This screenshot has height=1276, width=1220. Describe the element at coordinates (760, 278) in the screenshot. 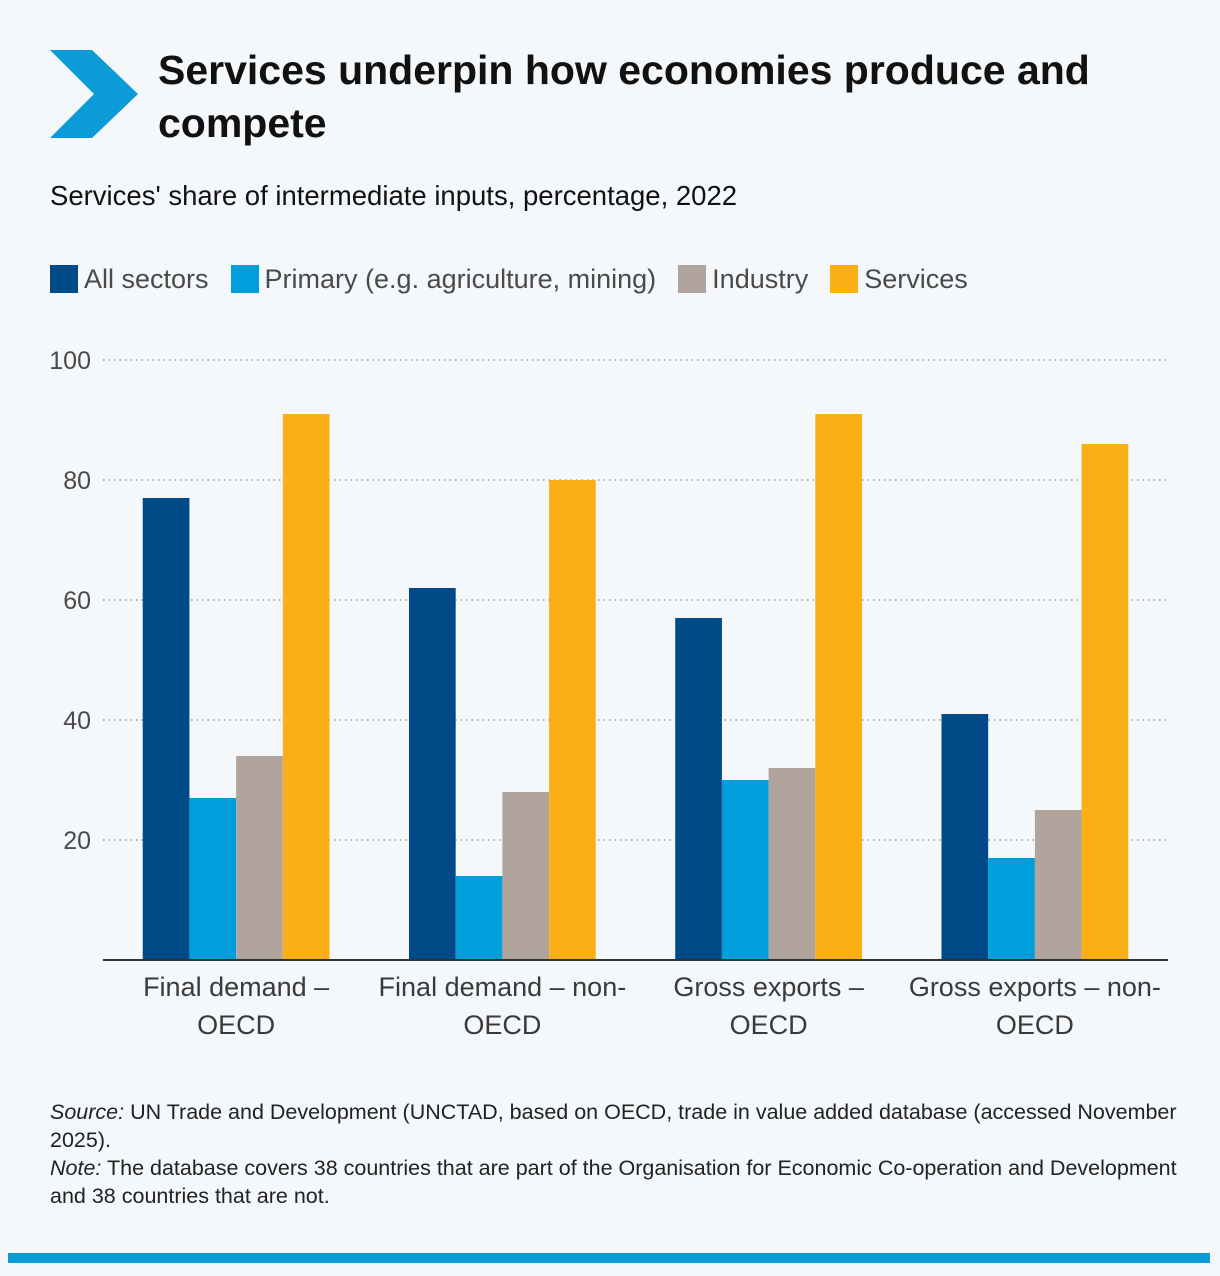

I see `legend-label: Industry` at that location.